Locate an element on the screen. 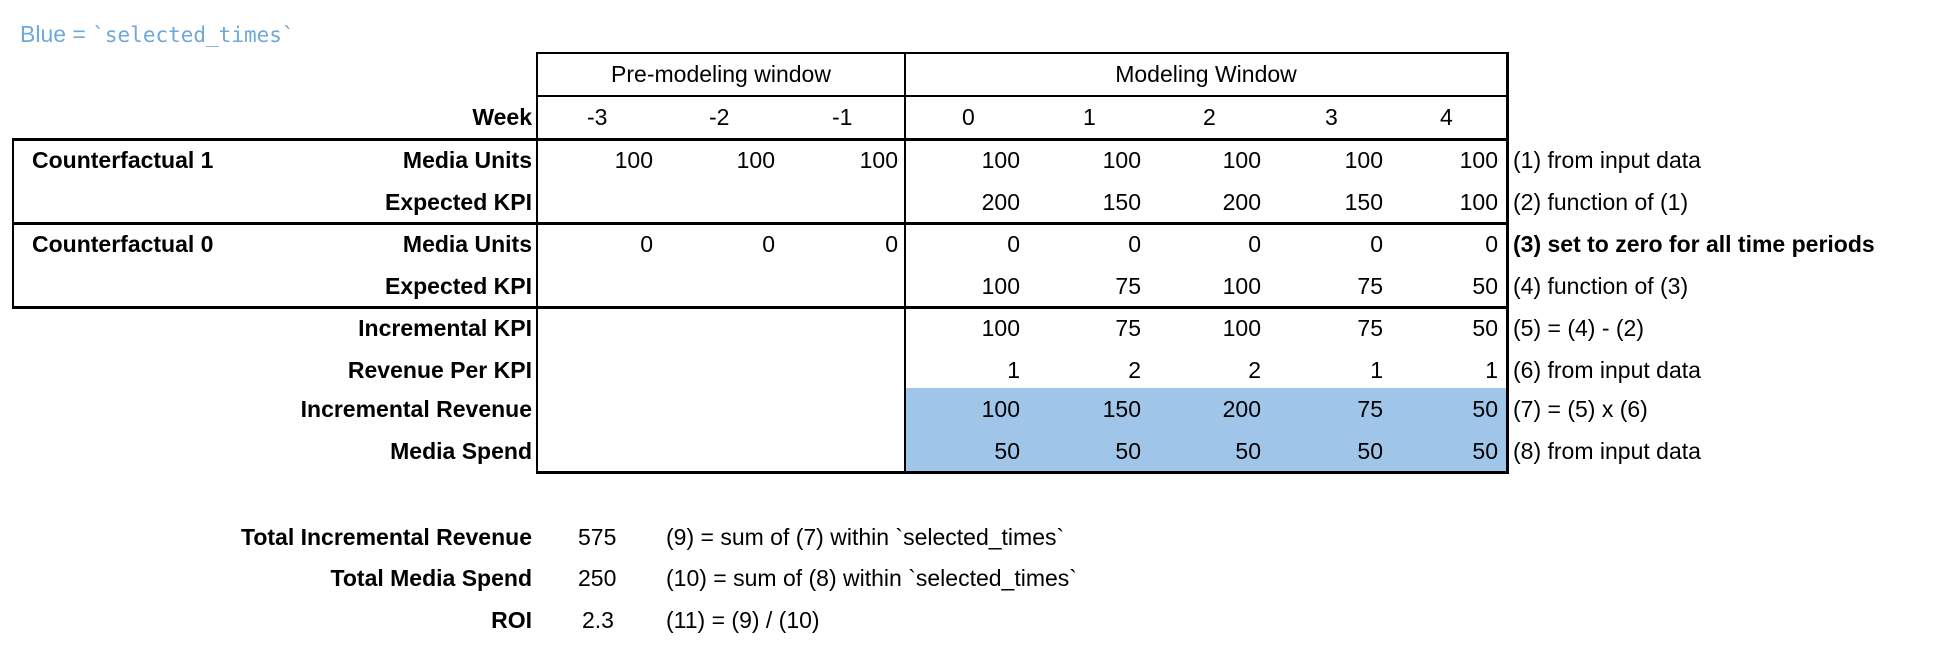  row-note: (1) from input data is located at coordinates (1607, 160).